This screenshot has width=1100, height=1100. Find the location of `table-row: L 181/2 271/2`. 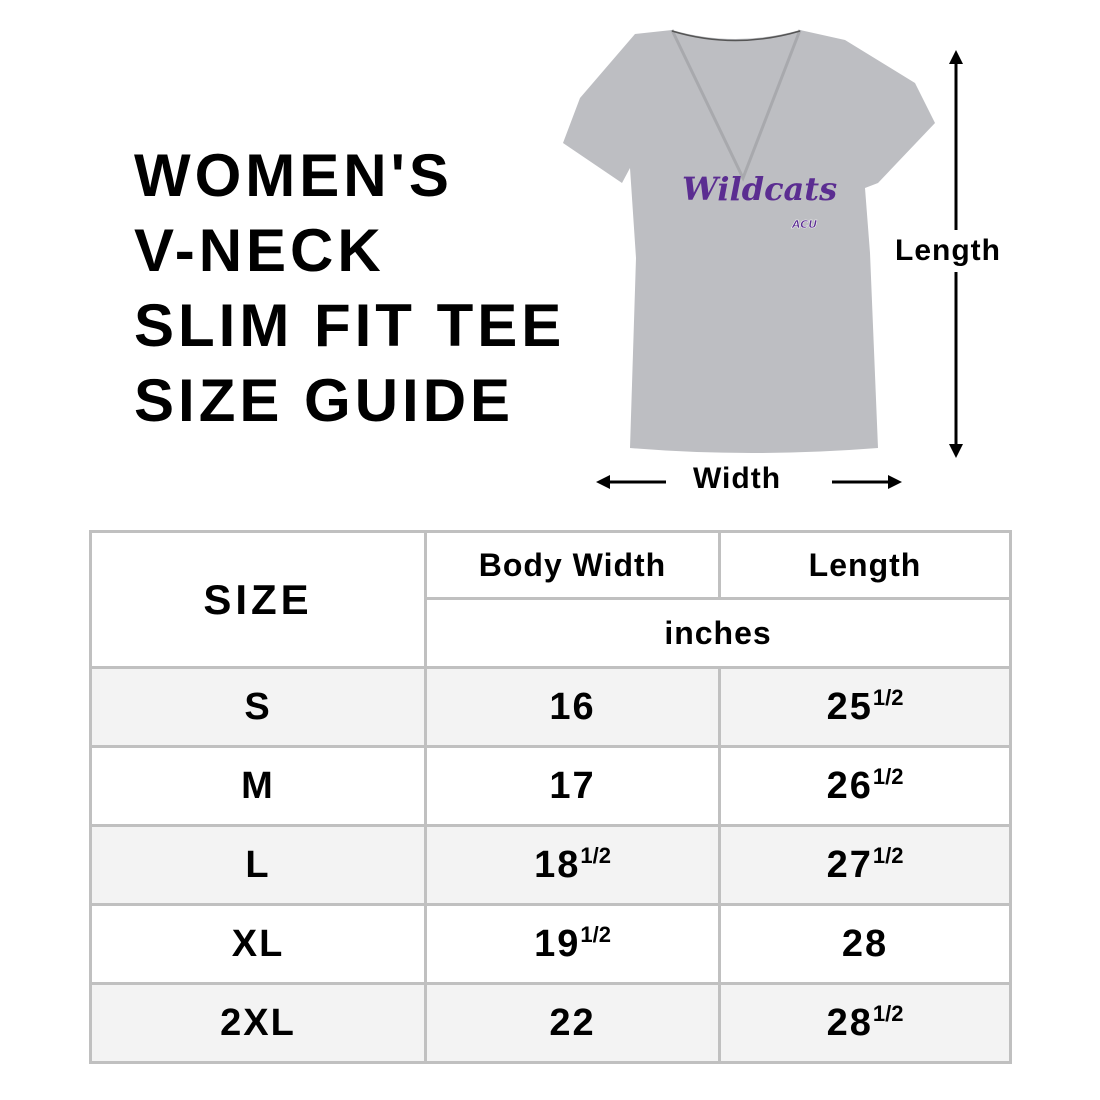

table-row: L 181/2 271/2 is located at coordinates (550, 865).